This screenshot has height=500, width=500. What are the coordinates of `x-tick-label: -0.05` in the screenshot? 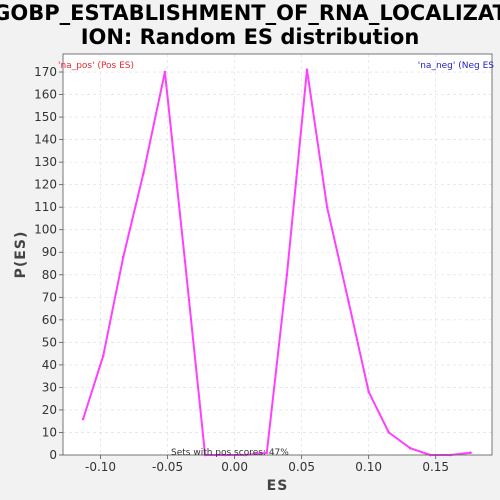 It's located at (167, 467).